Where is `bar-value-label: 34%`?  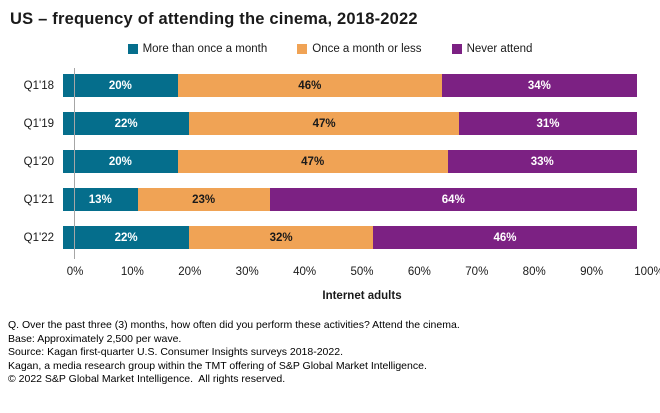 bar-value-label: 34% is located at coordinates (539, 85).